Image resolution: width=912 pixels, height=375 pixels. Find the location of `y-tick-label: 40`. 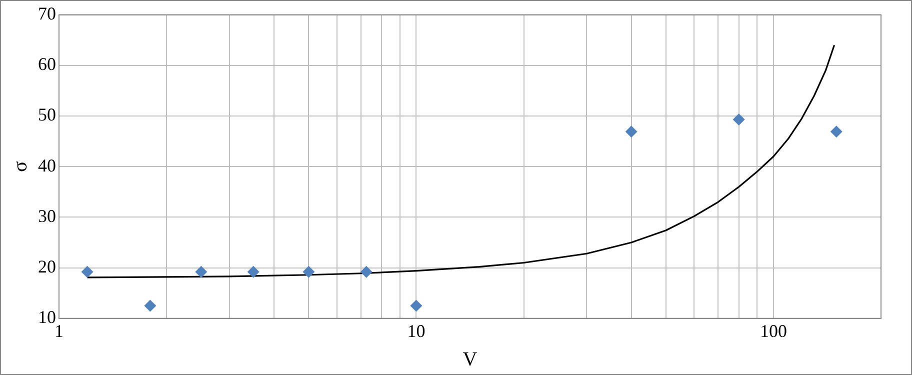

y-tick-label: 40 is located at coordinates (47, 165).